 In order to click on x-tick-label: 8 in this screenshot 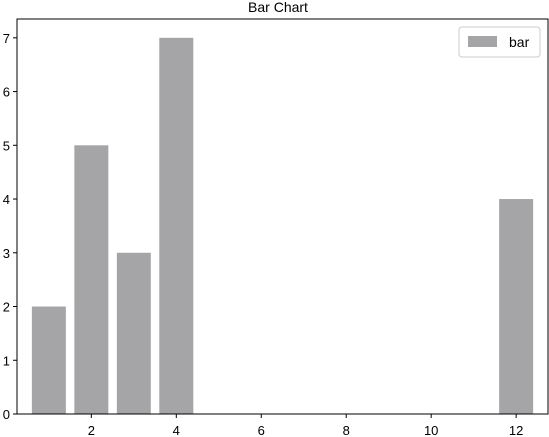, I will do `click(346, 430)`.